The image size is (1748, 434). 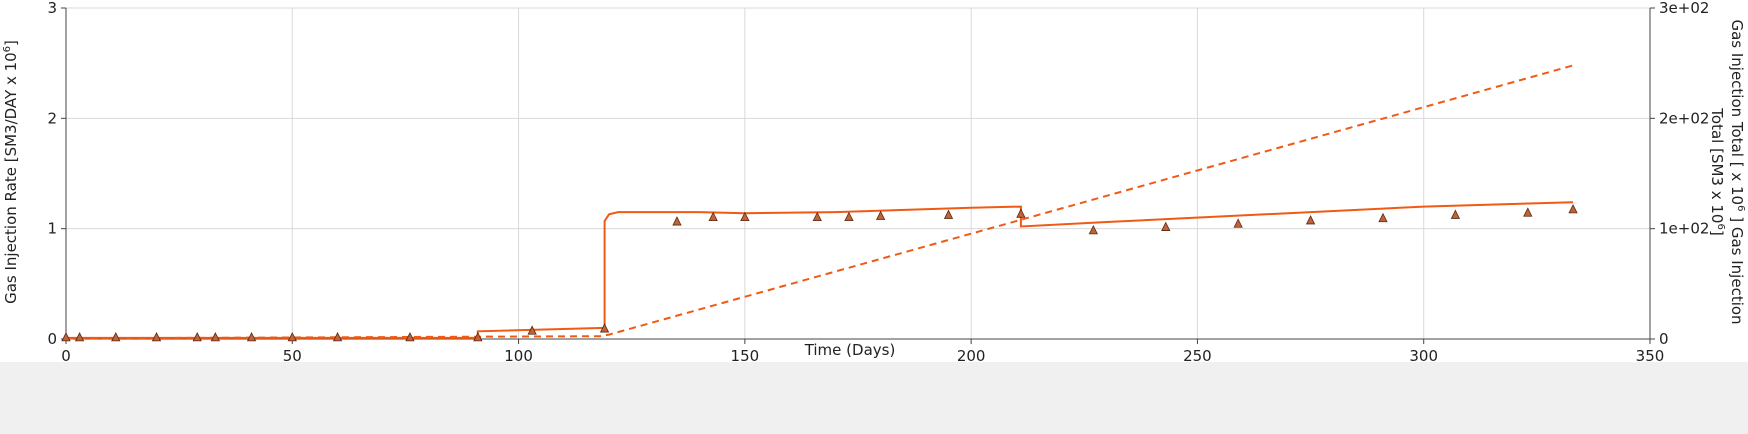 I want to click on y-axis-title-tail: ], so click(x=11, y=43).